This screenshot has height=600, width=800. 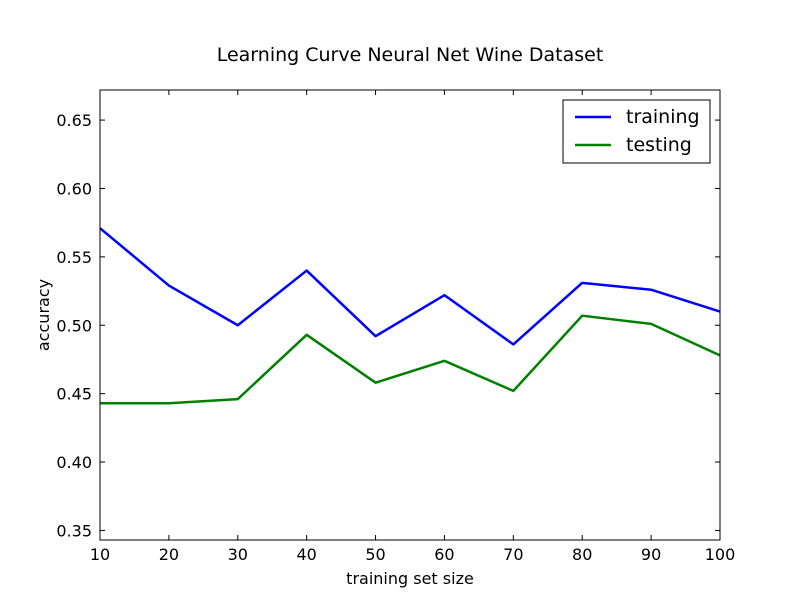 I want to click on y-axis-label: accuracy, so click(x=43, y=315).